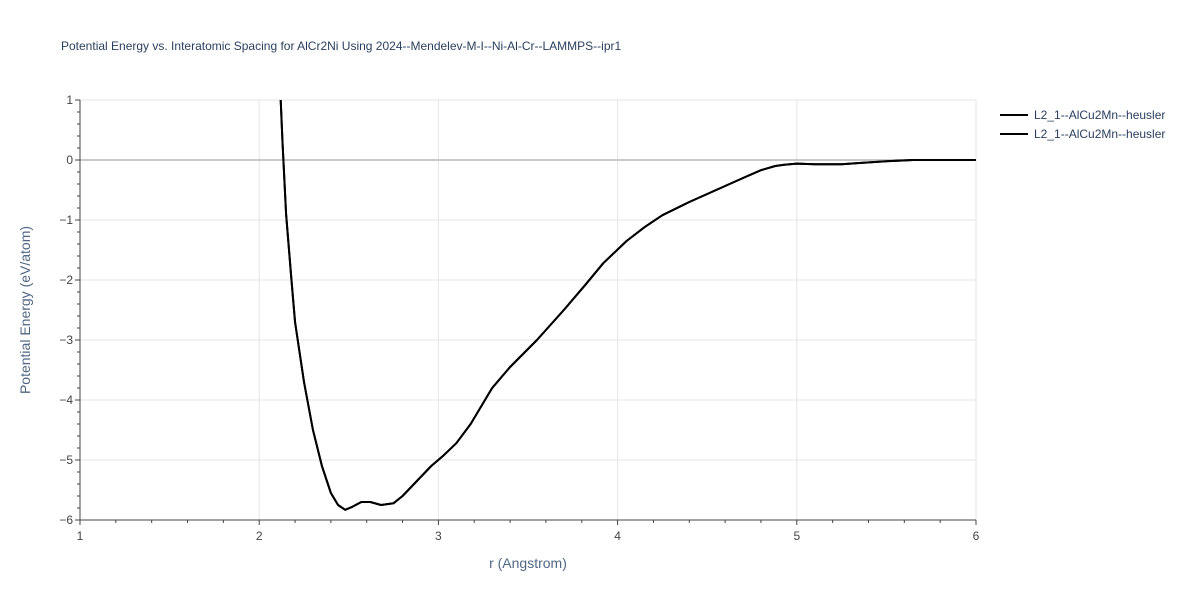  What do you see at coordinates (976, 536) in the screenshot?
I see `x-tick-label: 6` at bounding box center [976, 536].